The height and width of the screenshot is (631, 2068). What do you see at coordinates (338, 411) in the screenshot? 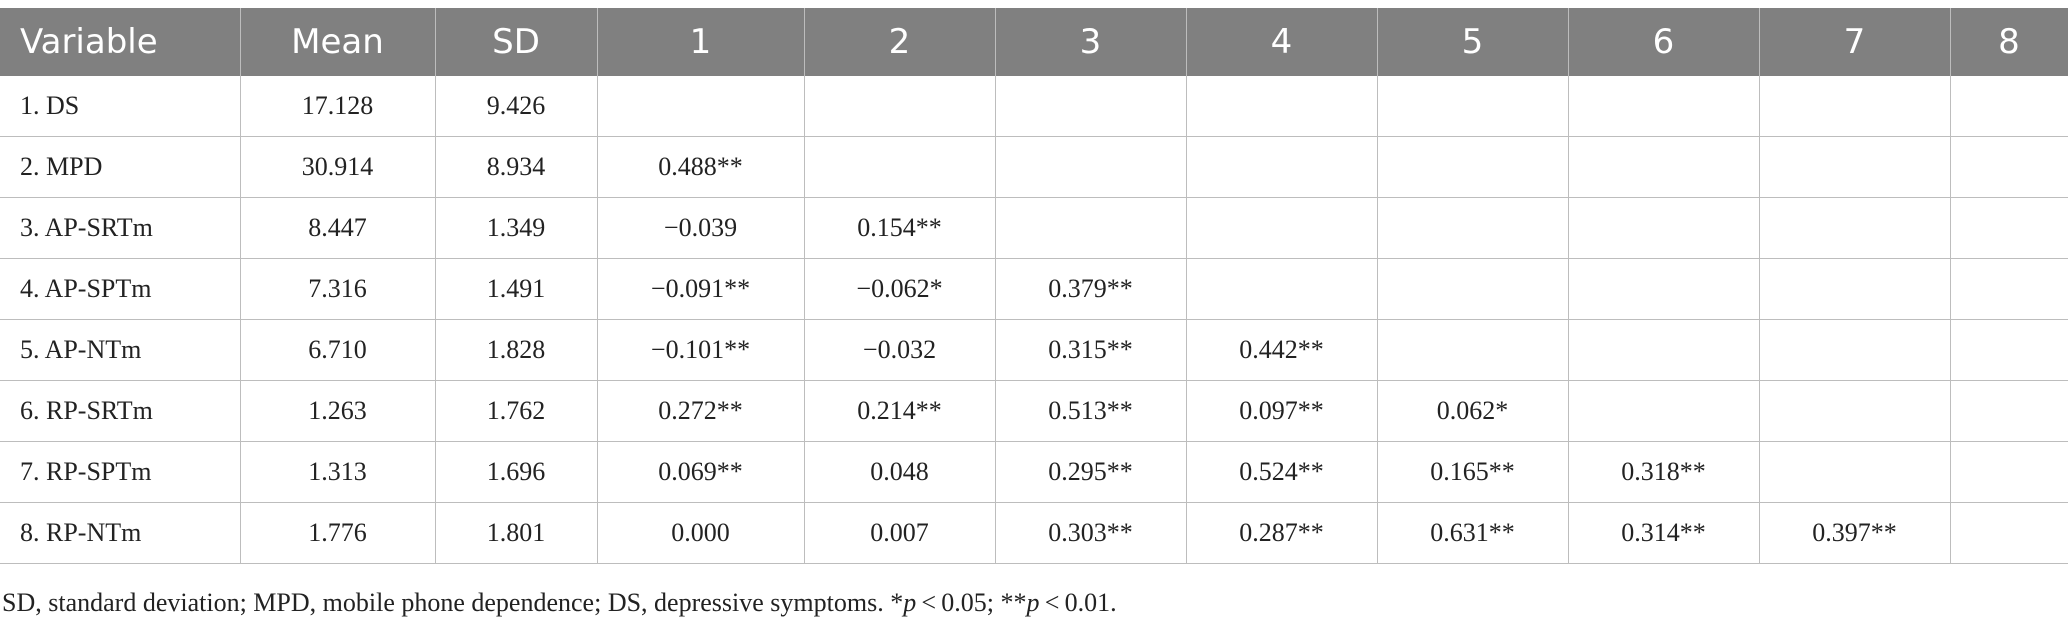
I see `table-cell: 1.263` at bounding box center [338, 411].